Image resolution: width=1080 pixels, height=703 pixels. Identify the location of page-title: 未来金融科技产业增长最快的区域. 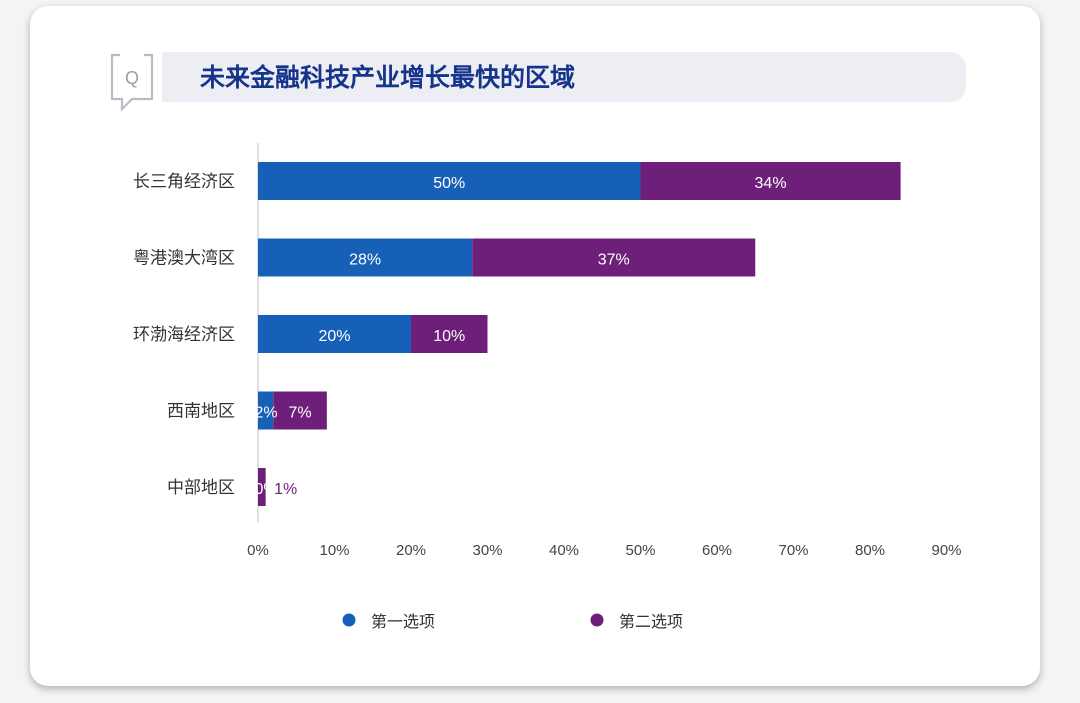
(388, 77).